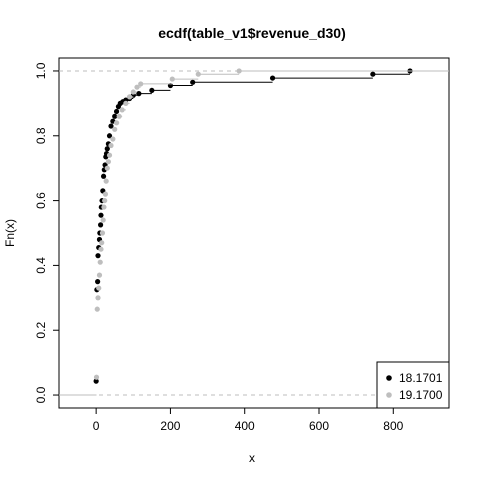  I want to click on legend-box, so click(413, 385).